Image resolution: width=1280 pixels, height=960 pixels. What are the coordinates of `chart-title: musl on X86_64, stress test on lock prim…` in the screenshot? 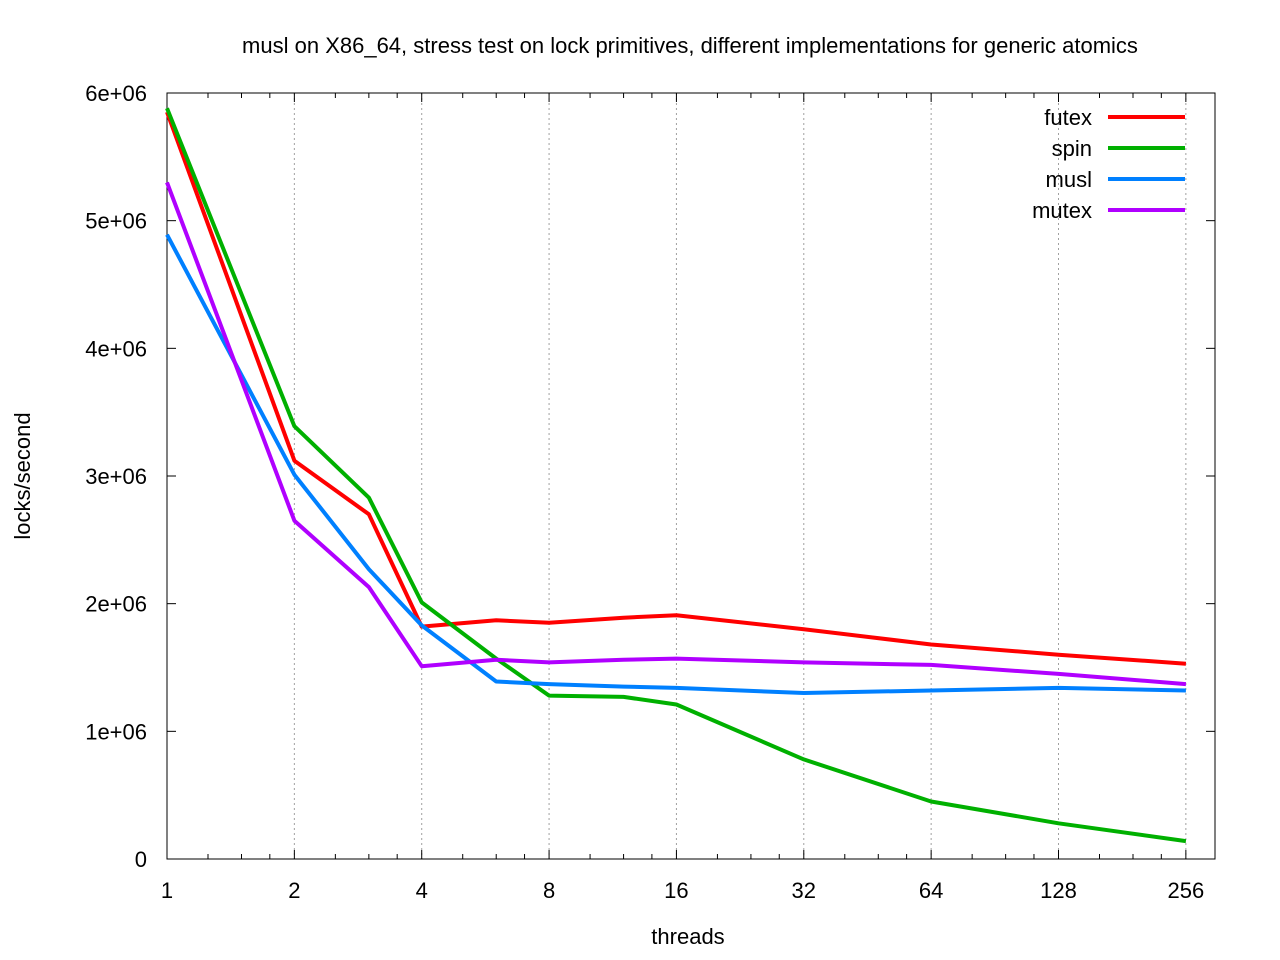 It's located at (690, 45).